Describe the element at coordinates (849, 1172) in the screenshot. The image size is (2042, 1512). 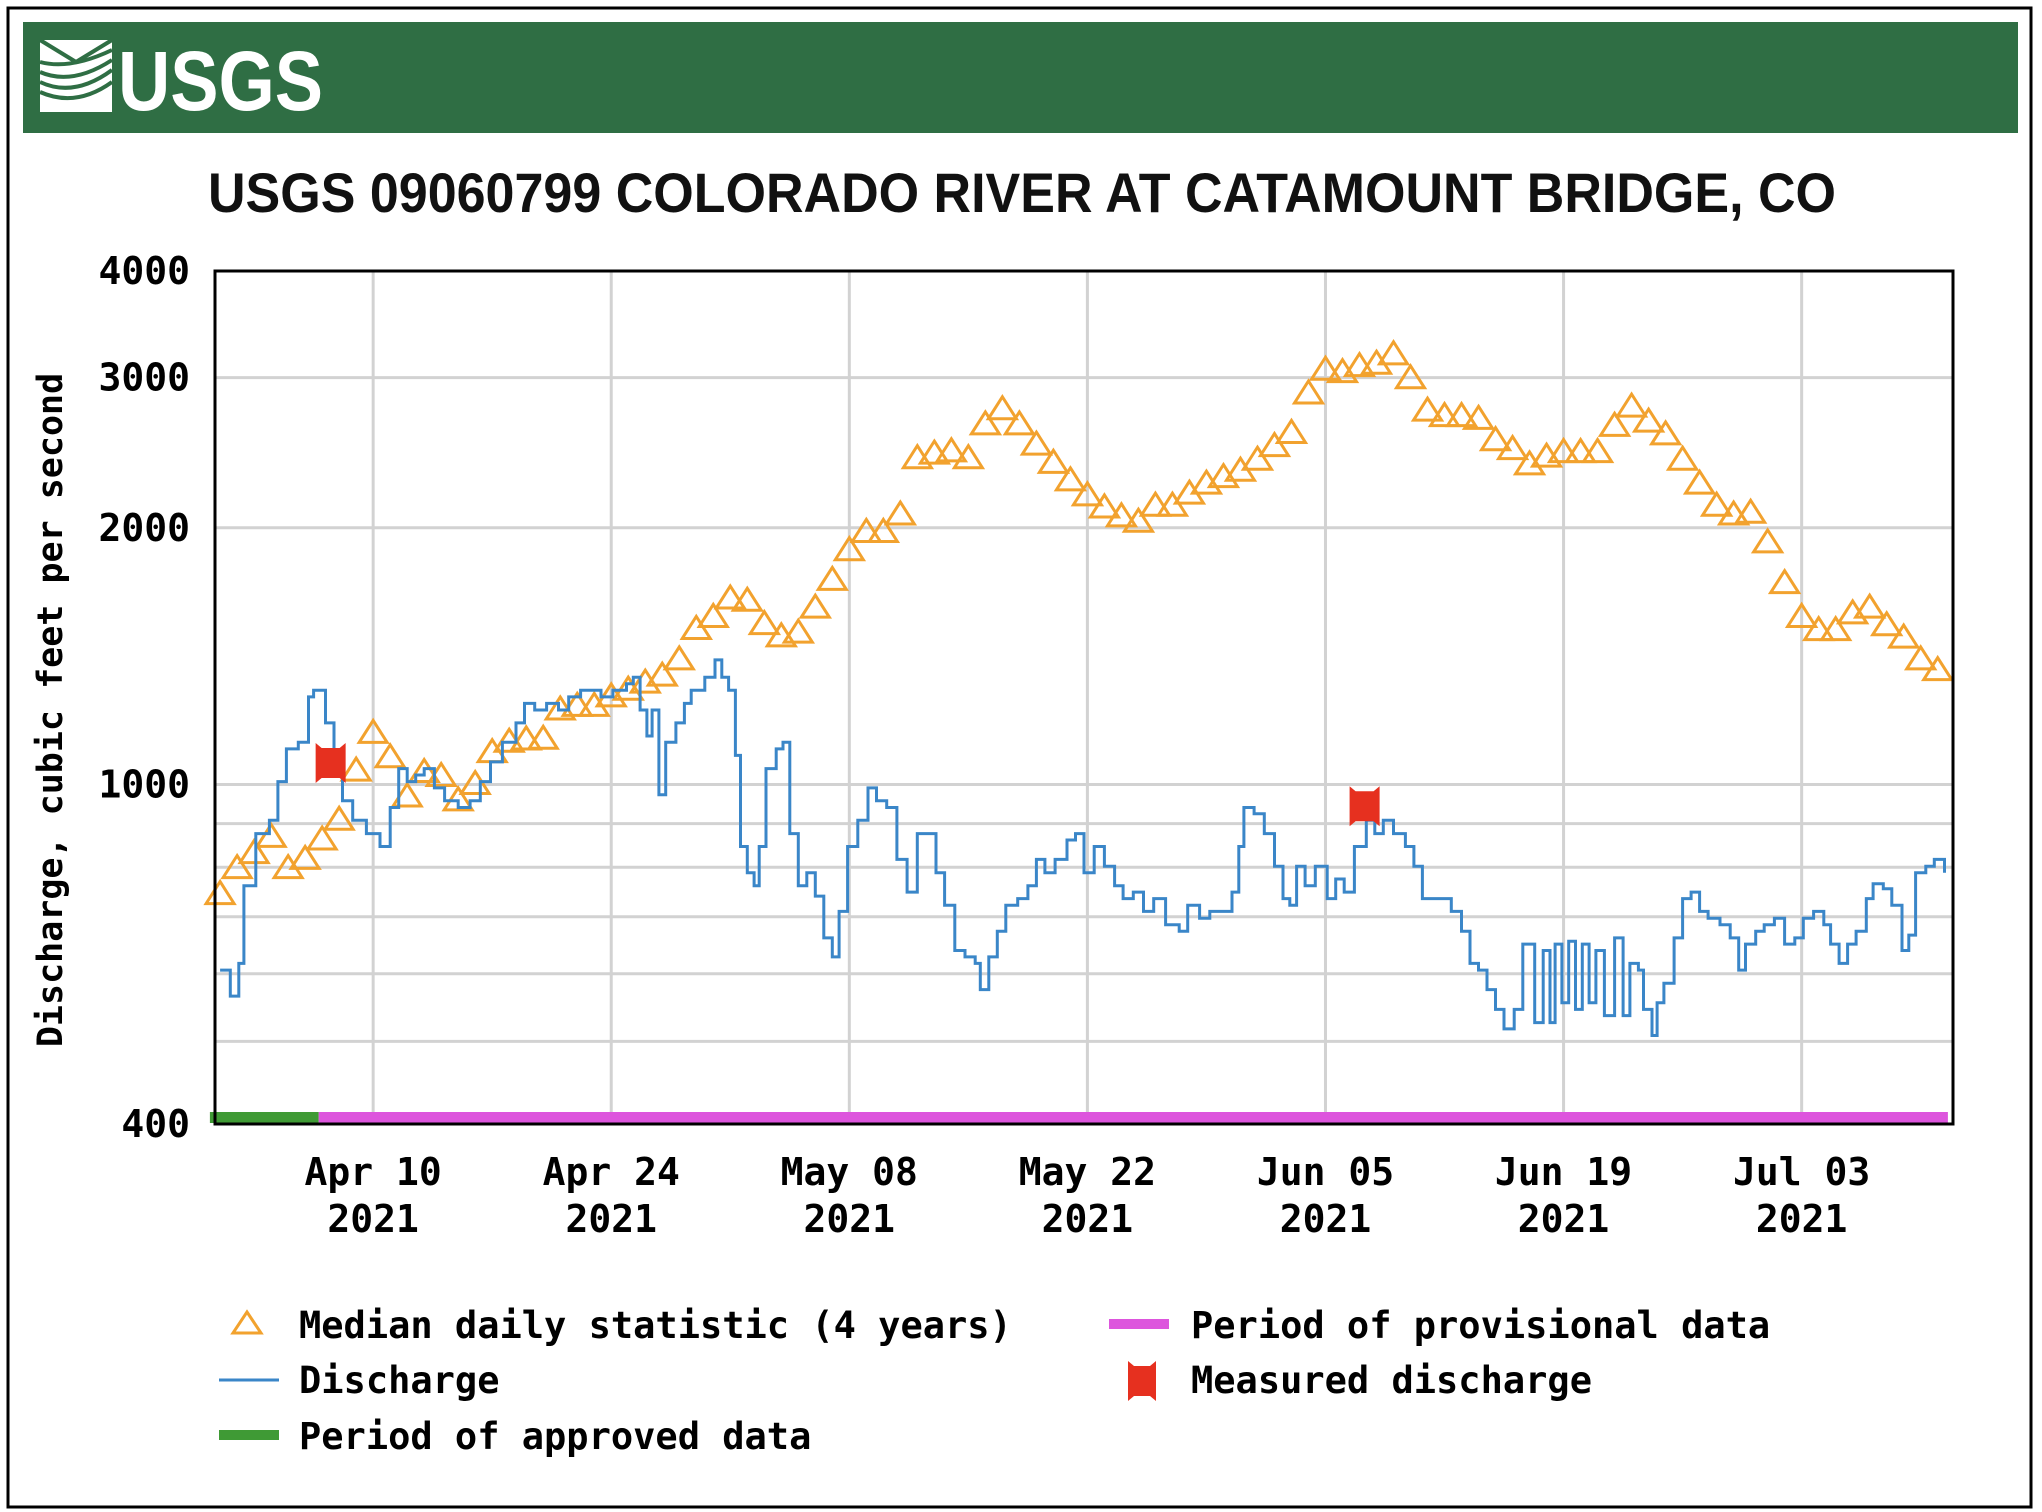
I see `x-tick-label: May 08` at that location.